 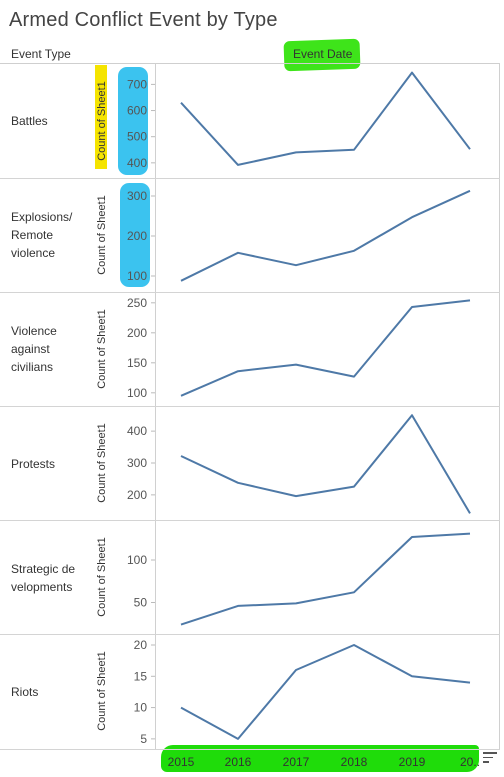 What do you see at coordinates (181, 762) in the screenshot?
I see `x-tick-label: 2015` at bounding box center [181, 762].